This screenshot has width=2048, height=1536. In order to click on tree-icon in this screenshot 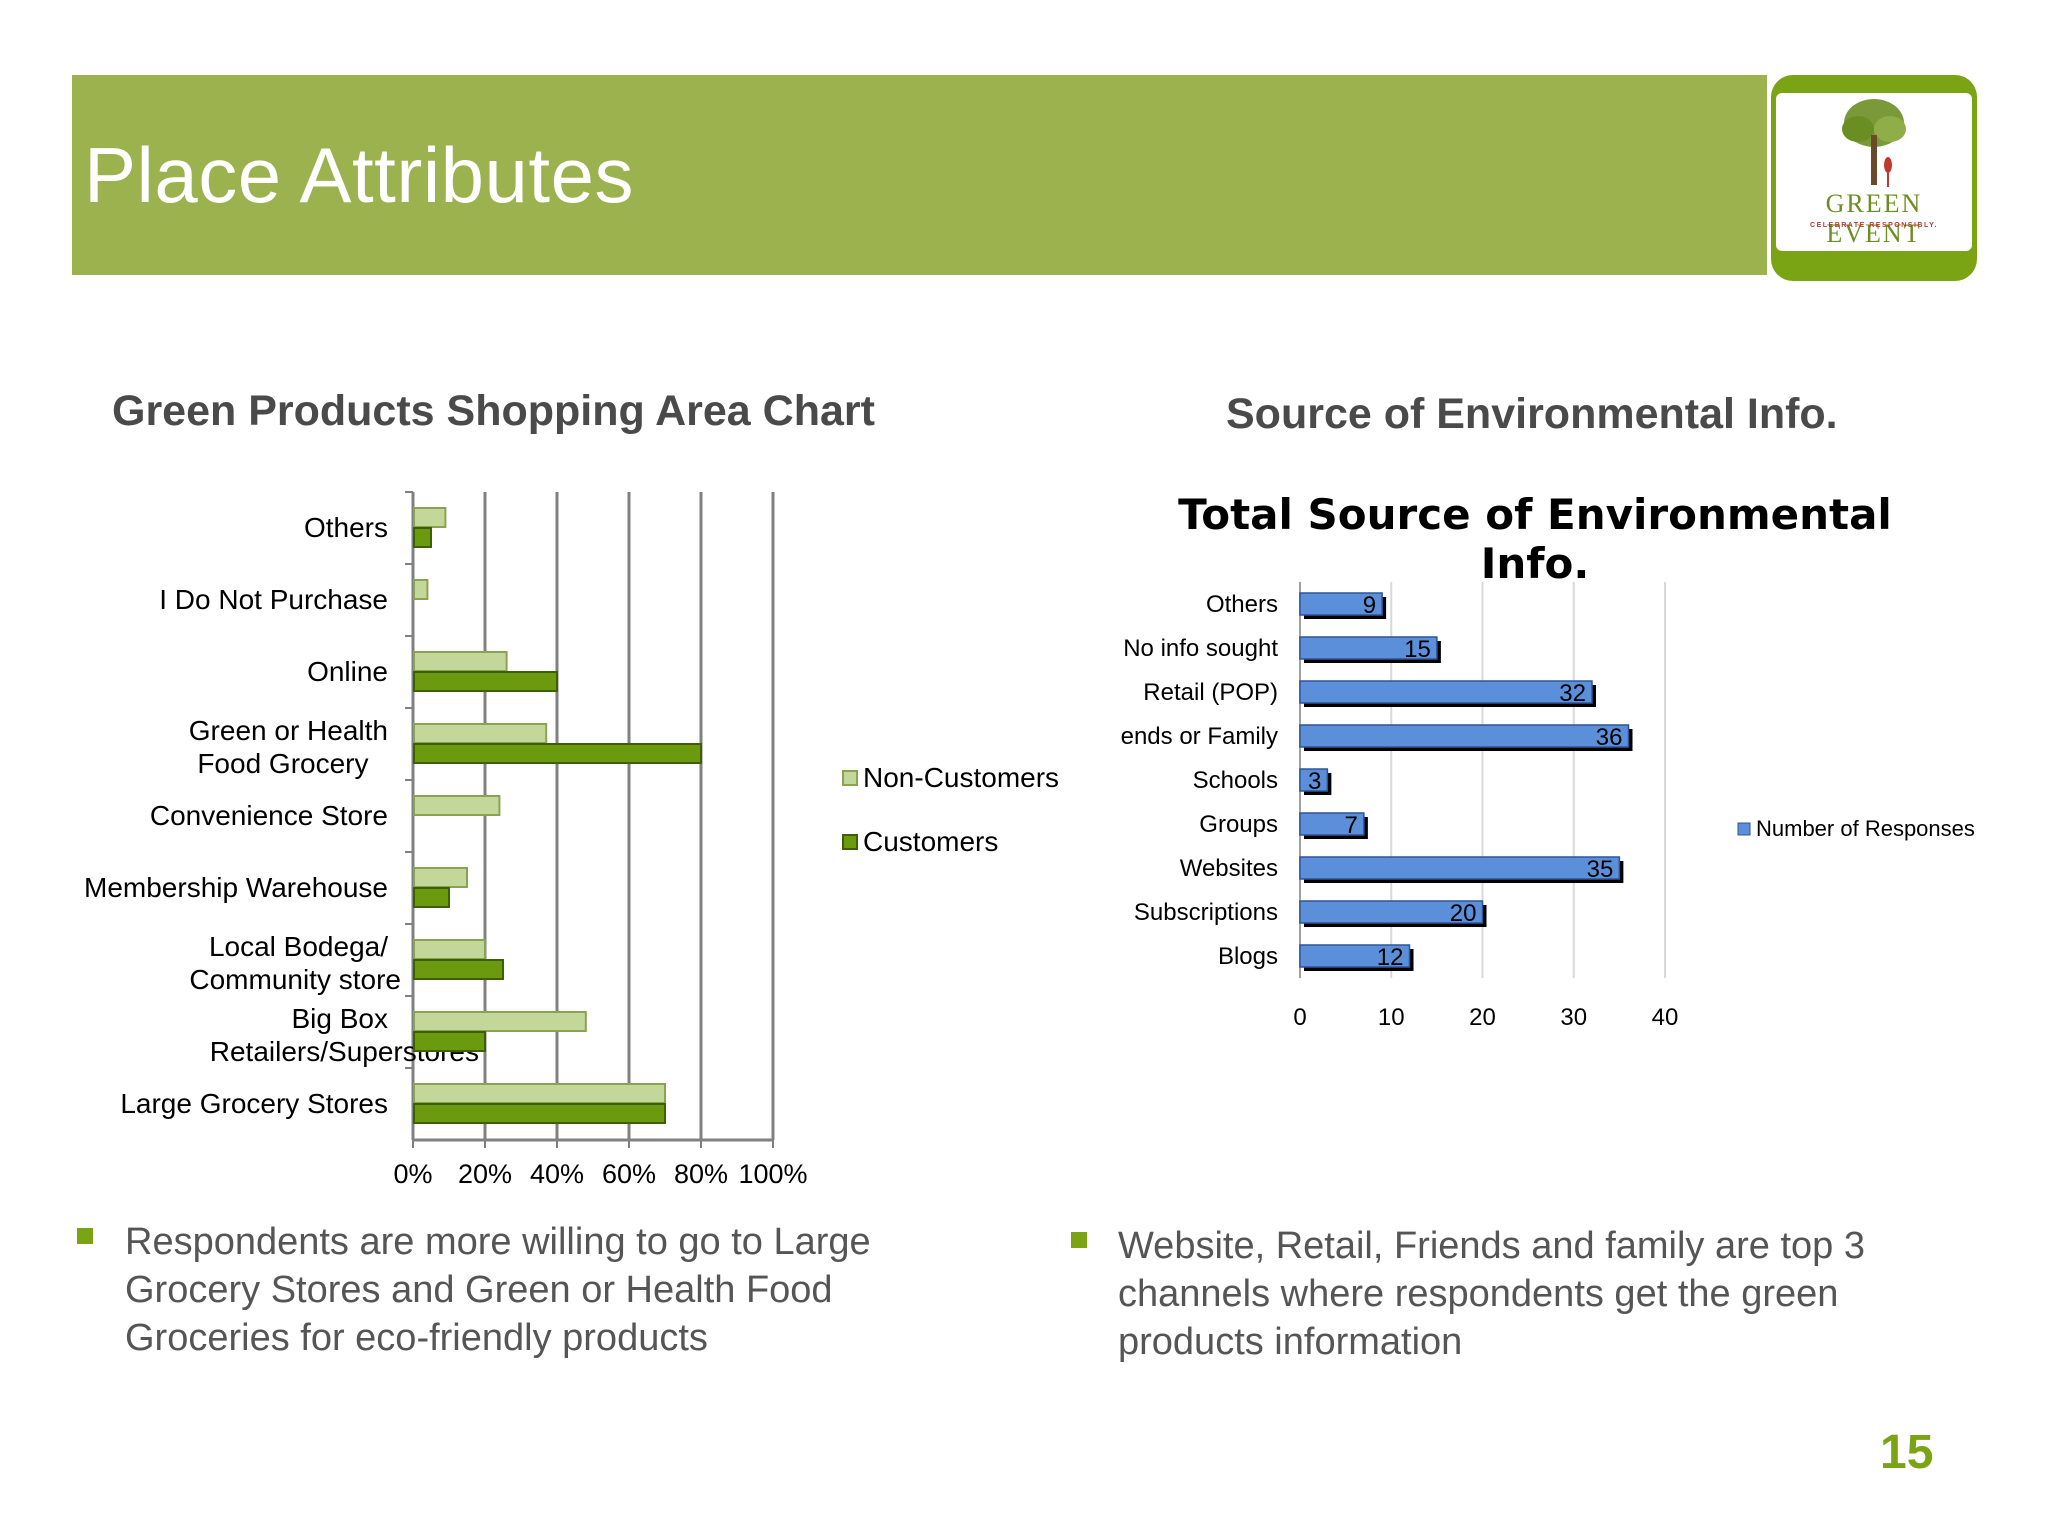, I will do `click(1874, 143)`.